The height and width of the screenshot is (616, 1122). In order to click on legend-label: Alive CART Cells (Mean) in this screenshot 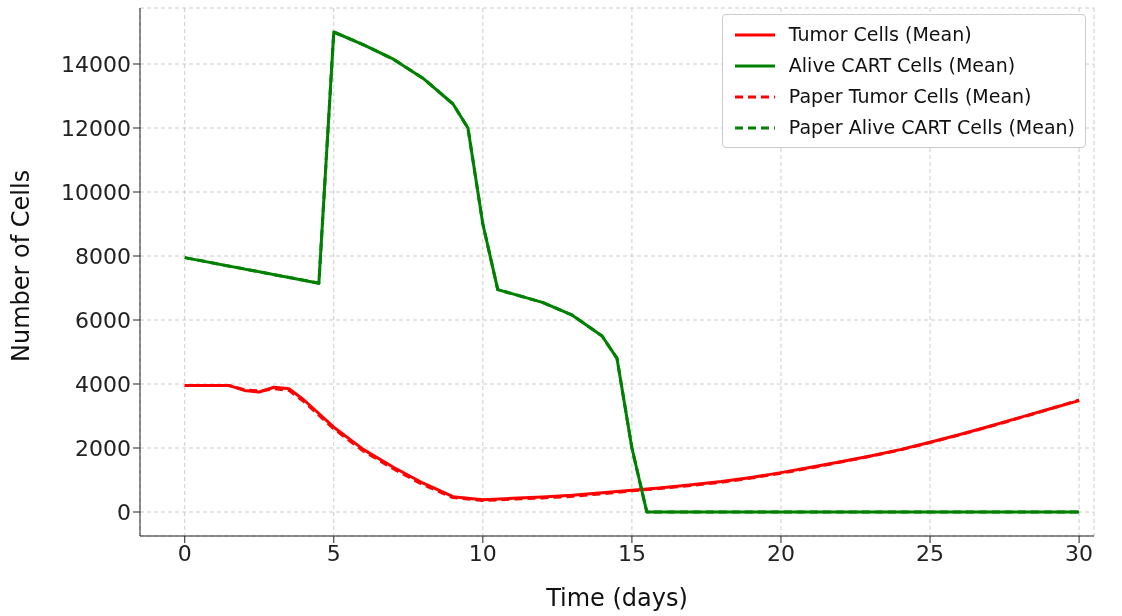, I will do `click(902, 65)`.